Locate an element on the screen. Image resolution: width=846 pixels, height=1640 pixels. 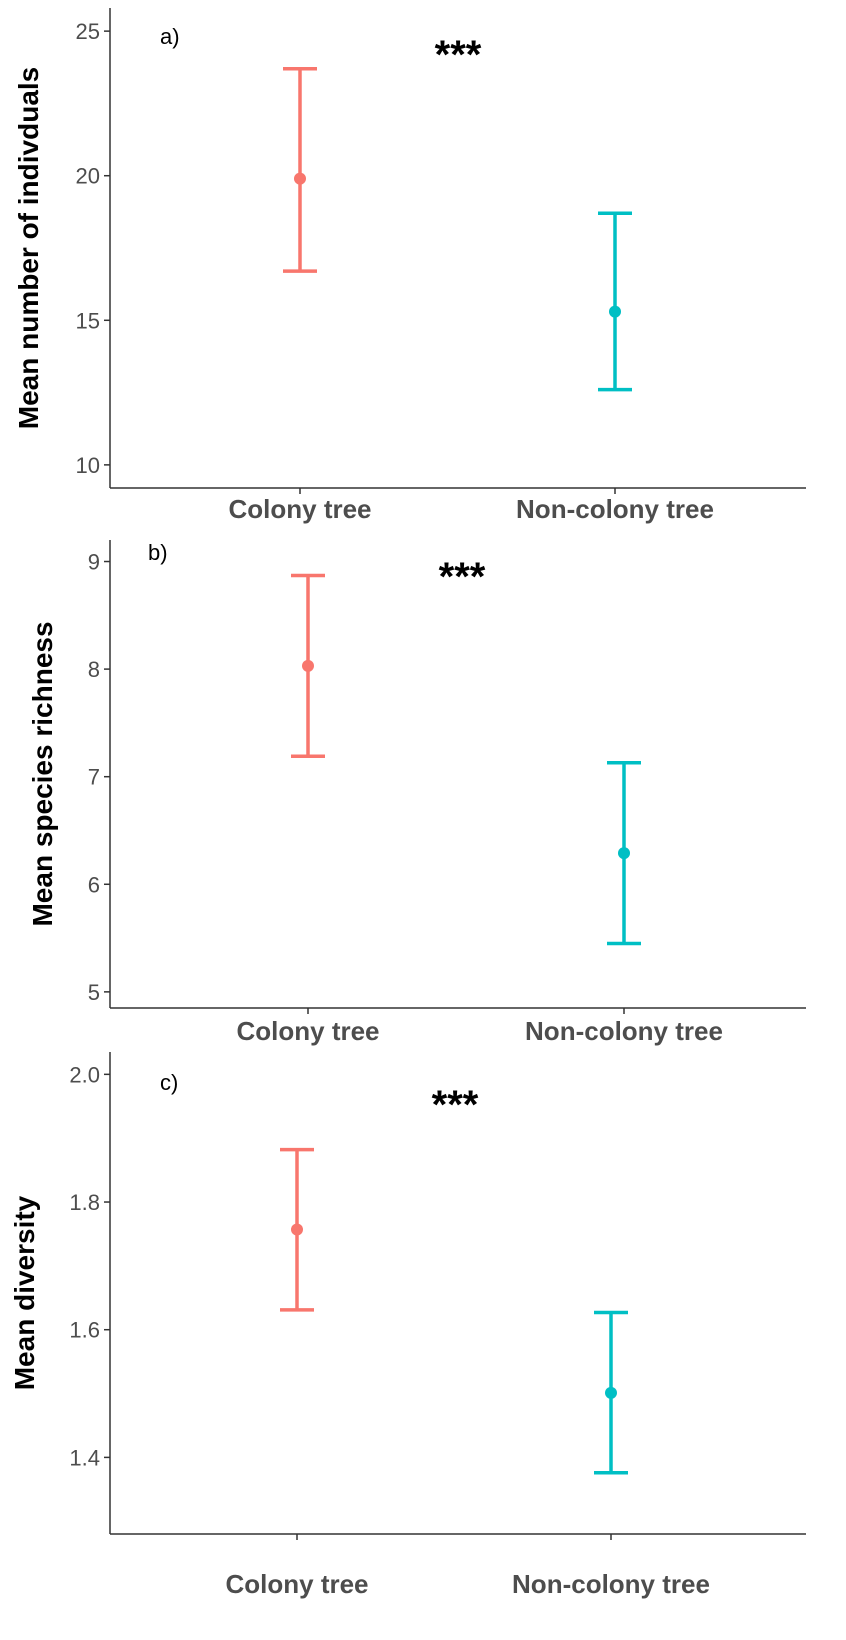
y-tick-label: 1.6 is located at coordinates (84, 1330).